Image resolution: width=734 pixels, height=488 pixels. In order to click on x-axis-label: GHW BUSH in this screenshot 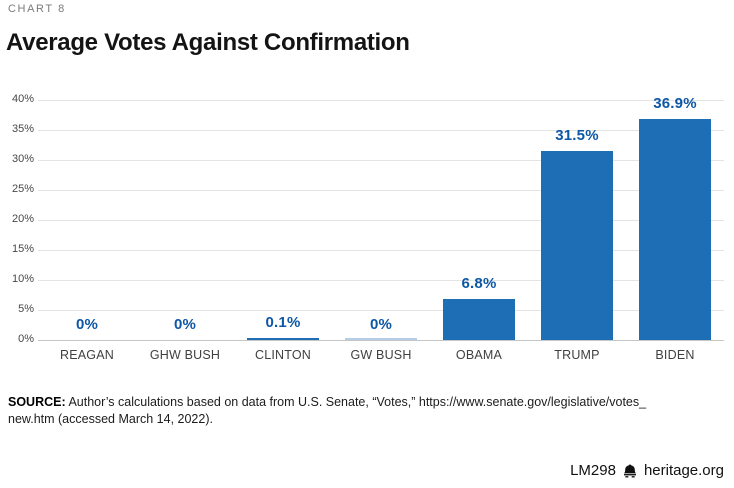, I will do `click(185, 355)`.